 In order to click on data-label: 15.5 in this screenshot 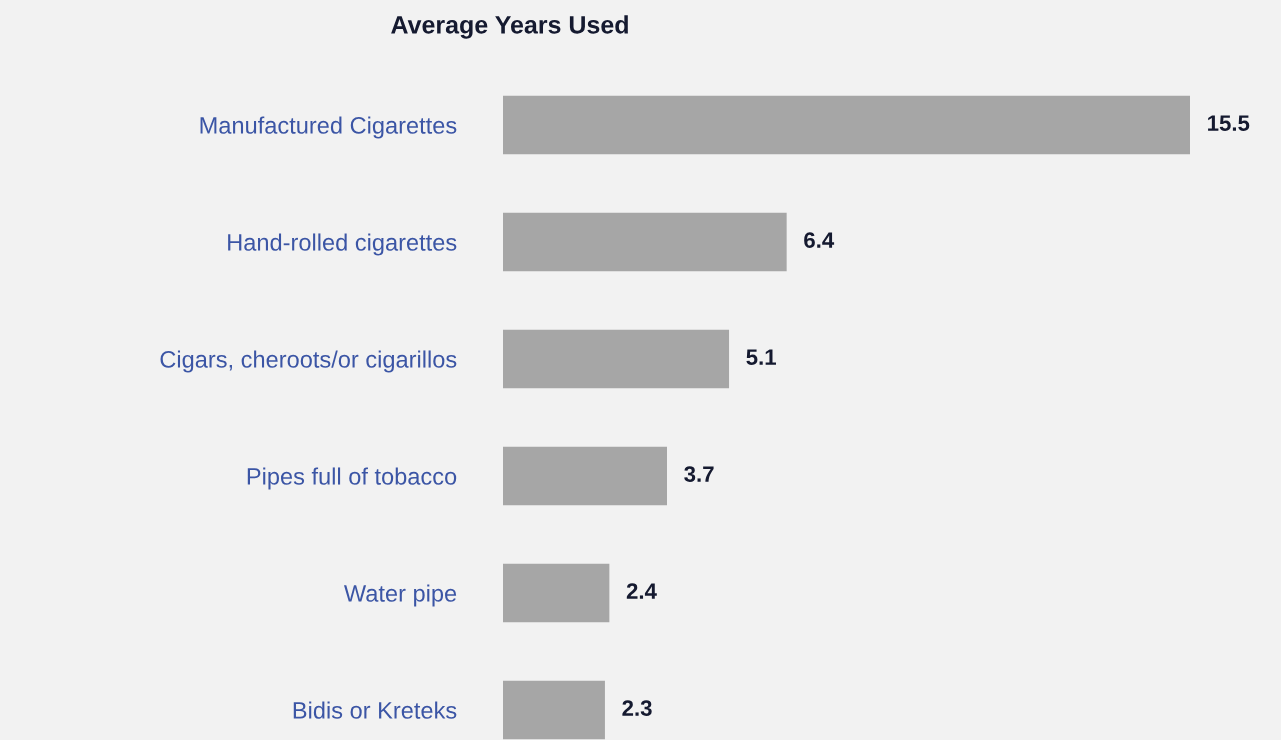, I will do `click(1229, 123)`.